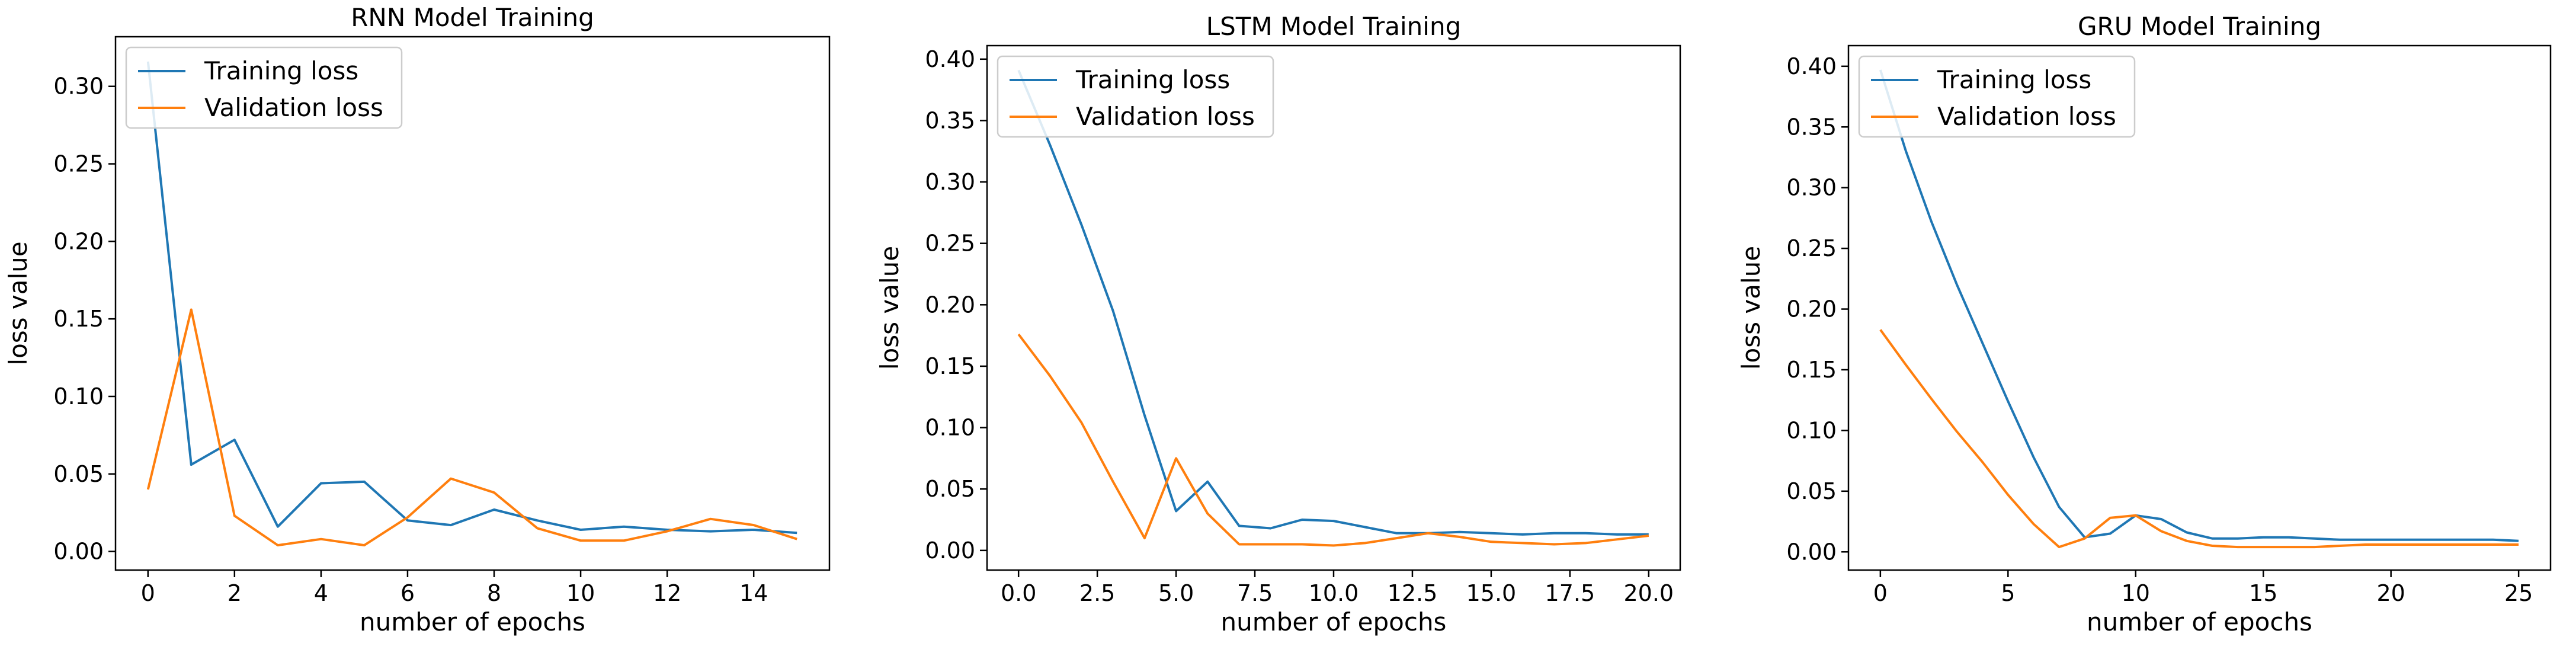 The height and width of the screenshot is (656, 2576). What do you see at coordinates (1751, 308) in the screenshot?
I see `y-axis-label-gru: loss value` at bounding box center [1751, 308].